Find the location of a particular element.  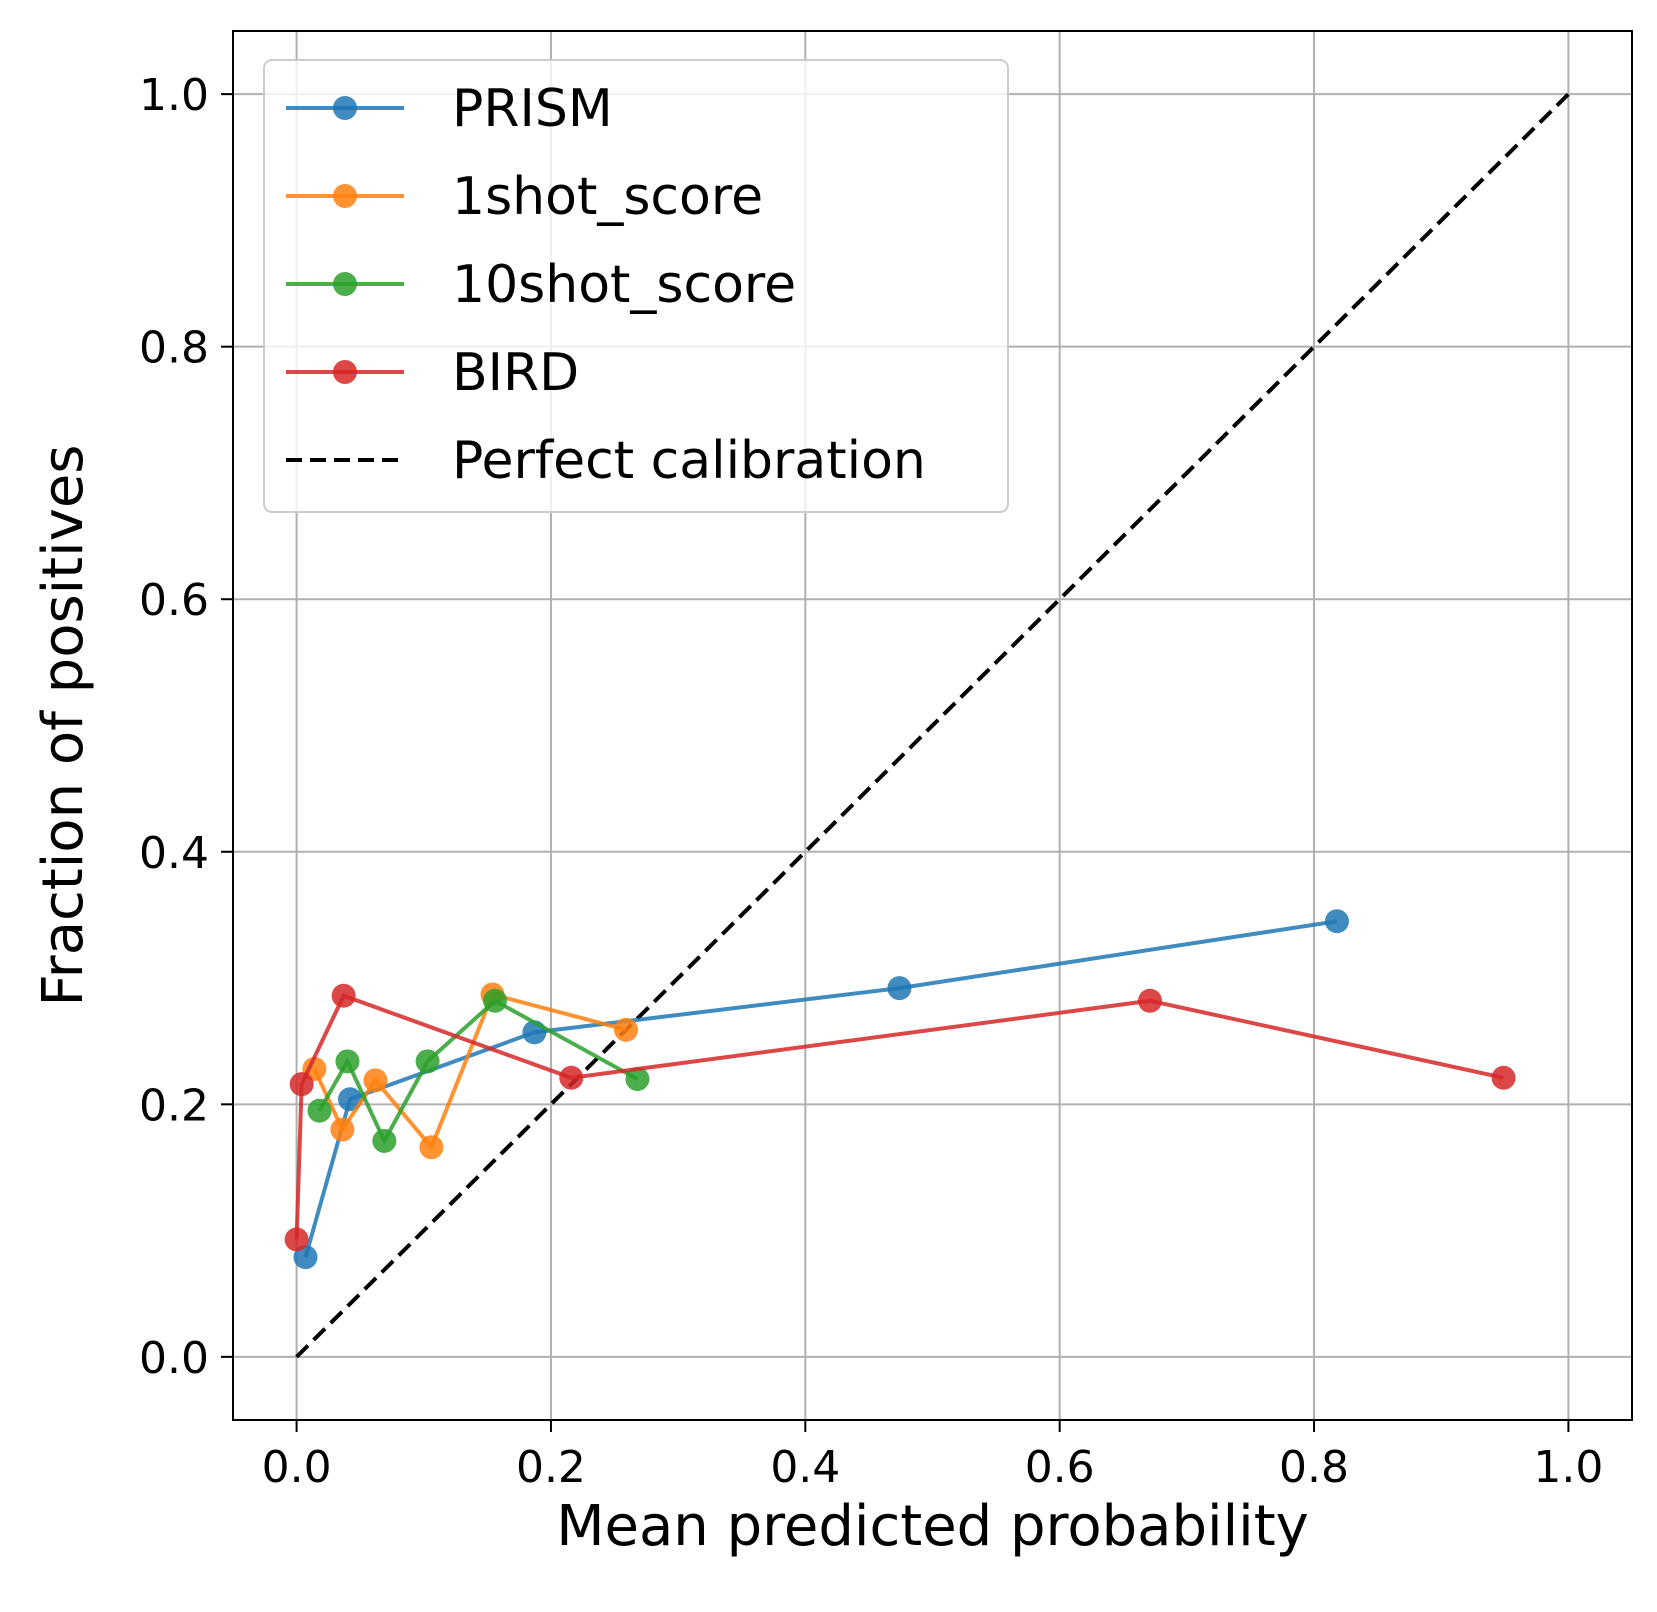

series-10shot-score is located at coordinates (478, 1070).